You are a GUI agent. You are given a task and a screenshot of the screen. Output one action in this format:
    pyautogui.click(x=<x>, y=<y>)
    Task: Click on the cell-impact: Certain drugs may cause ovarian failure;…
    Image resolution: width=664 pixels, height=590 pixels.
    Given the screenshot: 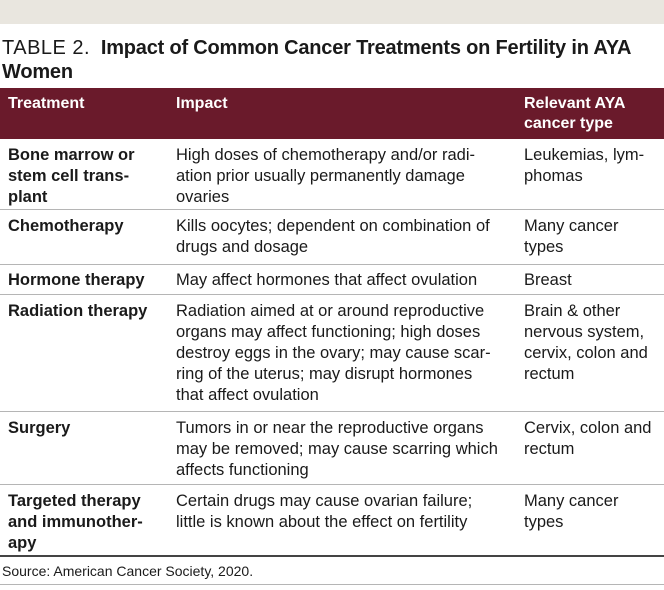 What is the action you would take?
    pyautogui.click(x=324, y=511)
    